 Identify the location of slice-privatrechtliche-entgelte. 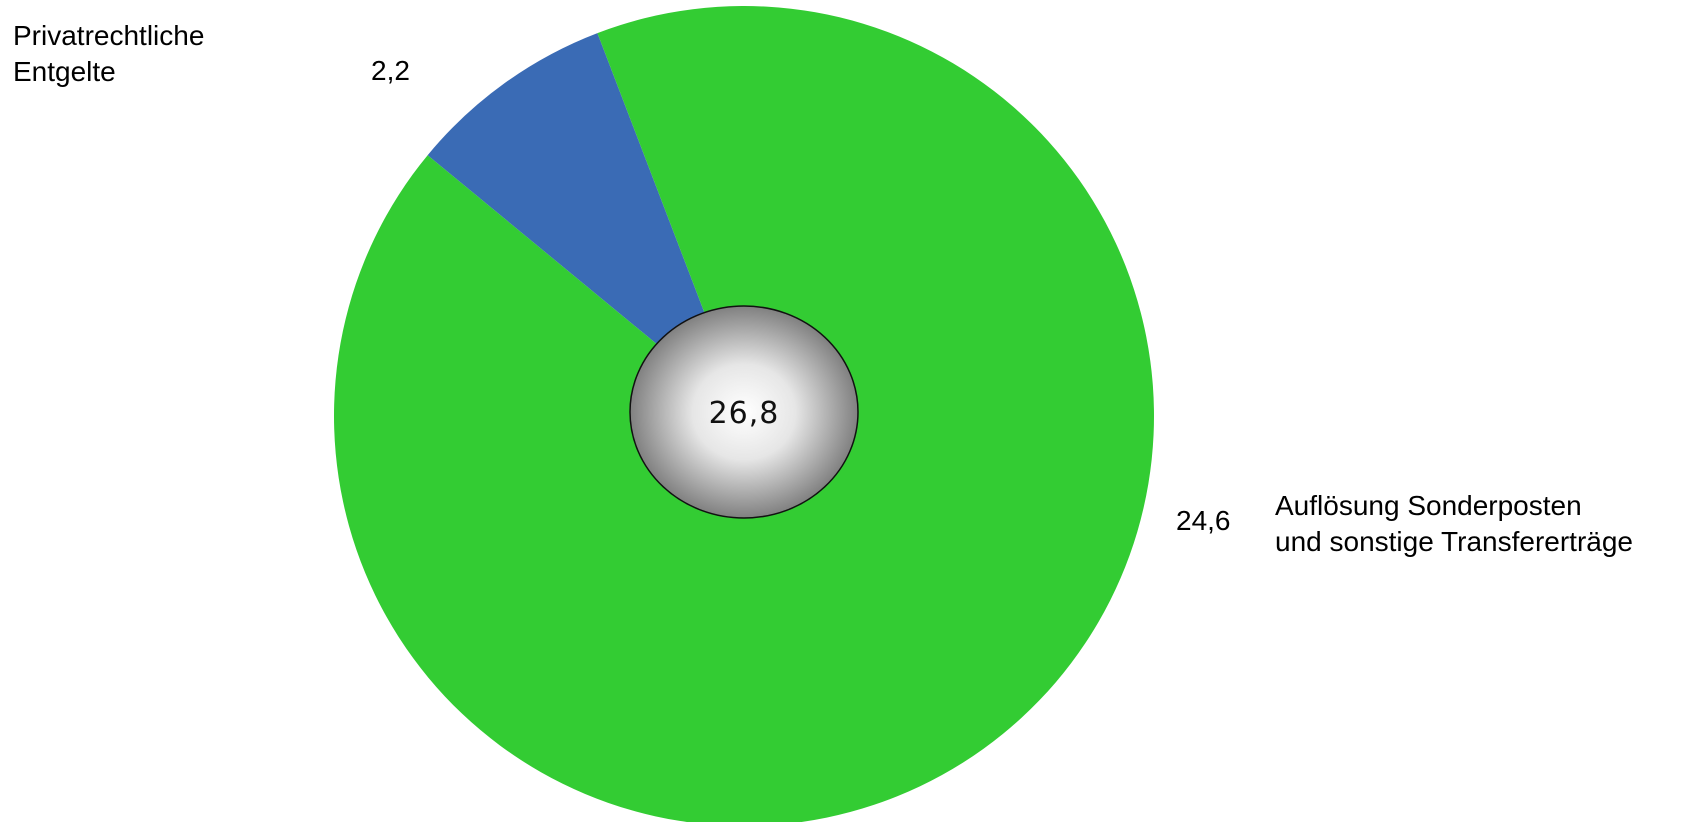
(585, 225).